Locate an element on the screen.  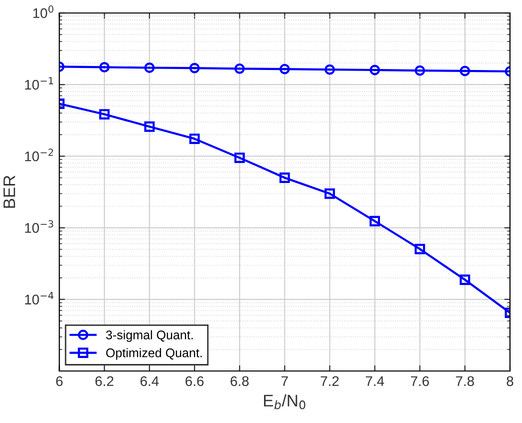
x-axis-title: E$_{b}$/N$_{0}$ is located at coordinates (285, 402).